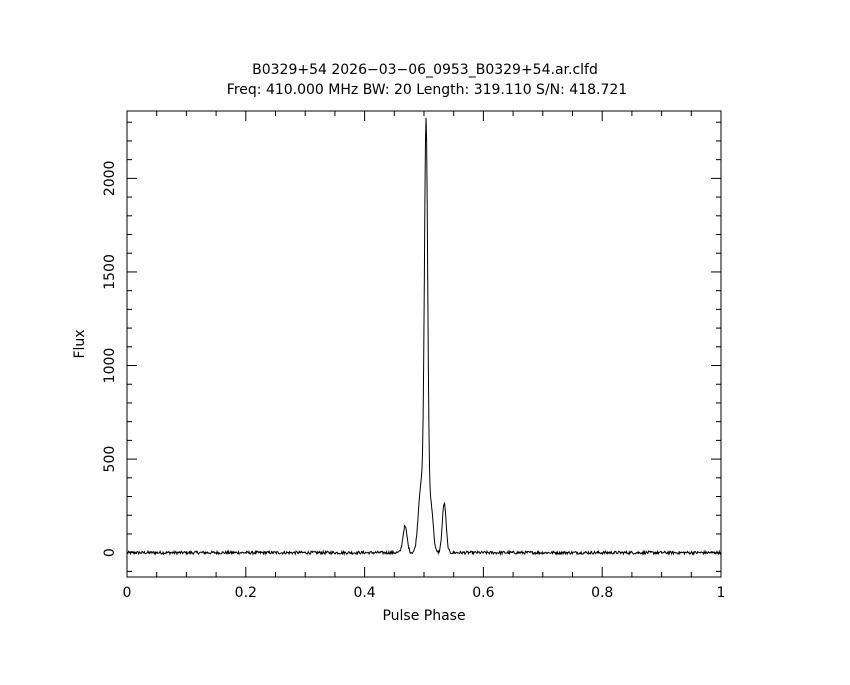  I want to click on y-axis-label: Flux, so click(80, 343).